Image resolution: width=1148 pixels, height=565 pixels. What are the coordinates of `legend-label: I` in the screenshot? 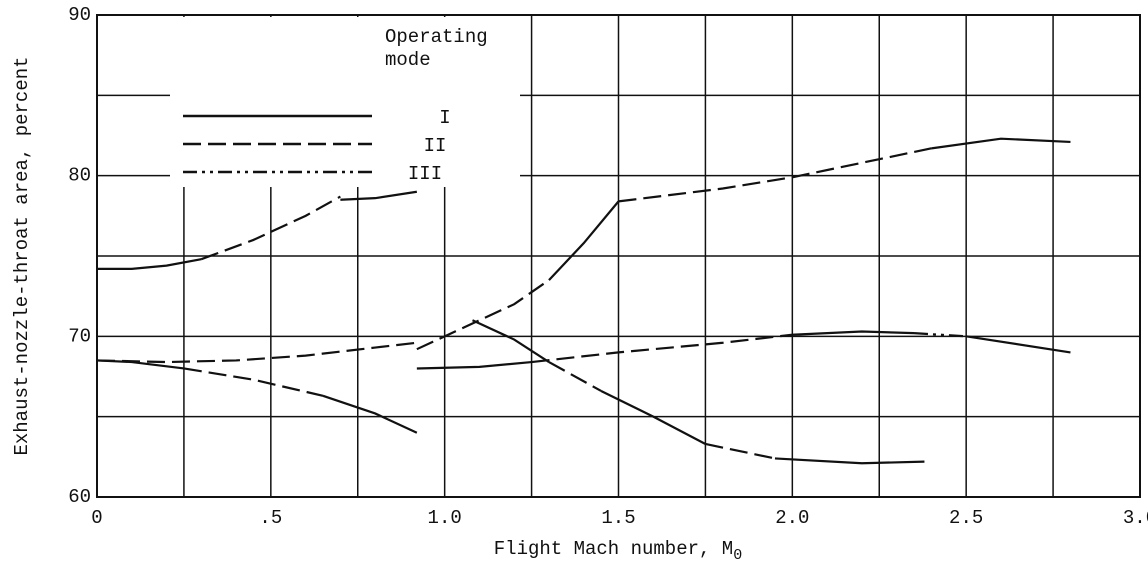 It's located at (444, 118).